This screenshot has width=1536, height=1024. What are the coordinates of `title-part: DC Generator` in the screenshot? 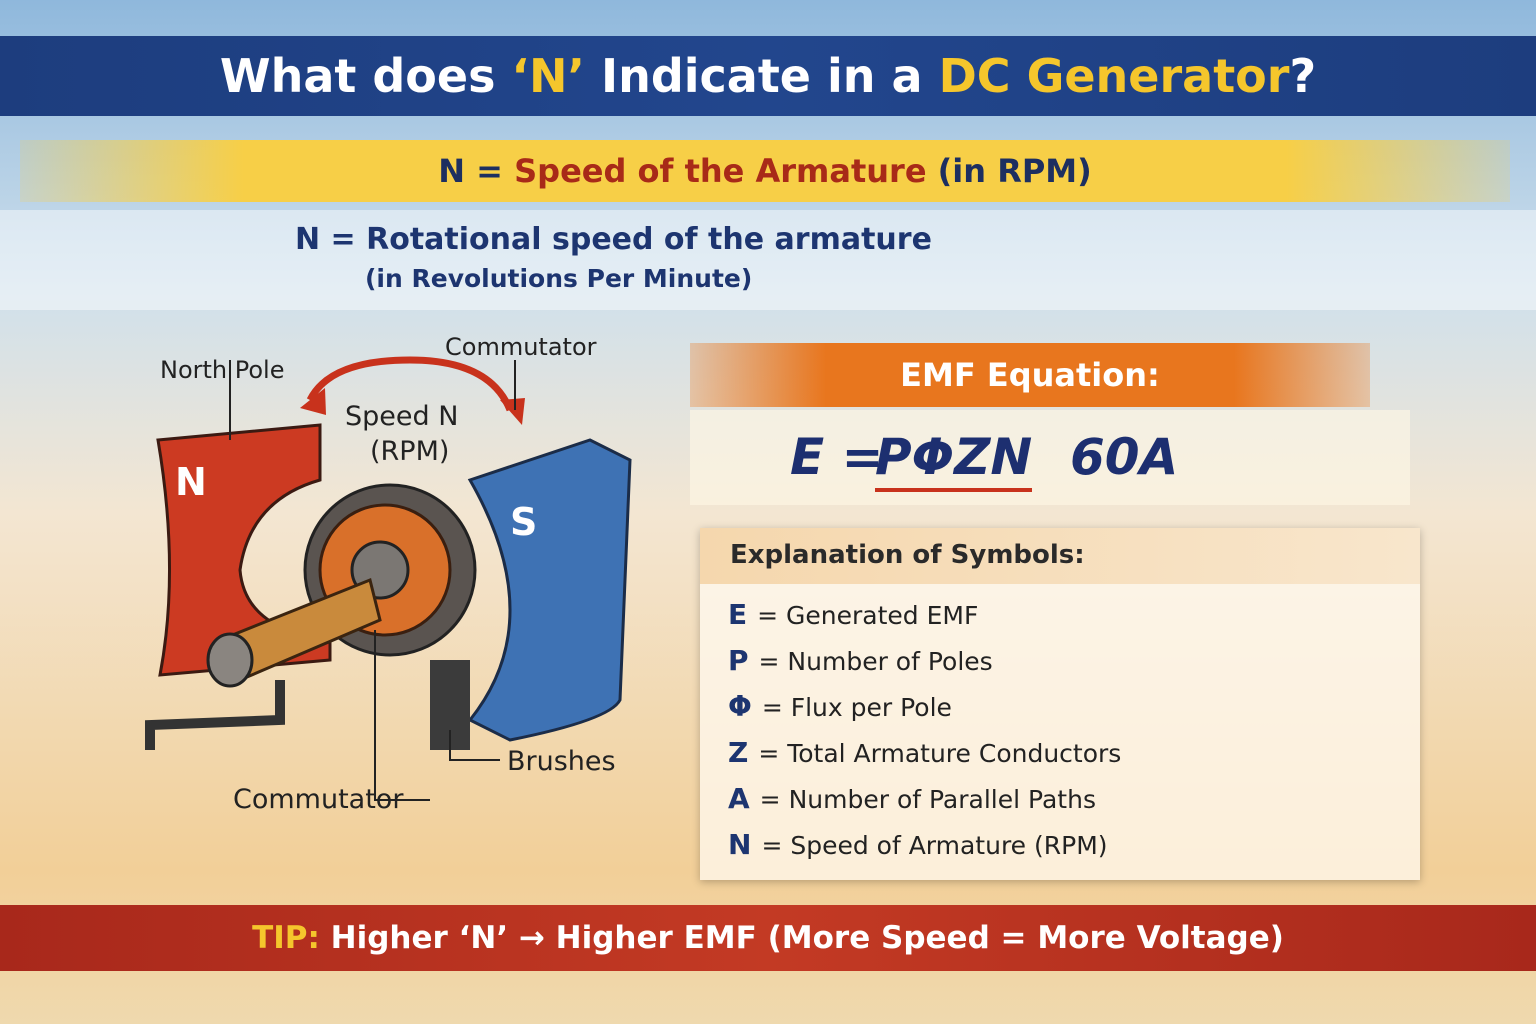 It's located at (1114, 76).